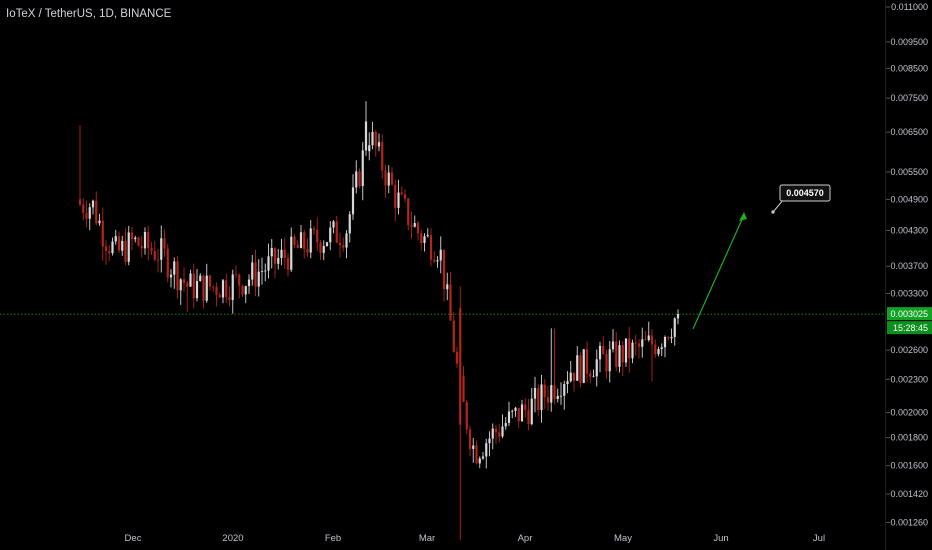 Image resolution: width=932 pixels, height=550 pixels. What do you see at coordinates (909, 42) in the screenshot?
I see `y-tick-label: 0.009500` at bounding box center [909, 42].